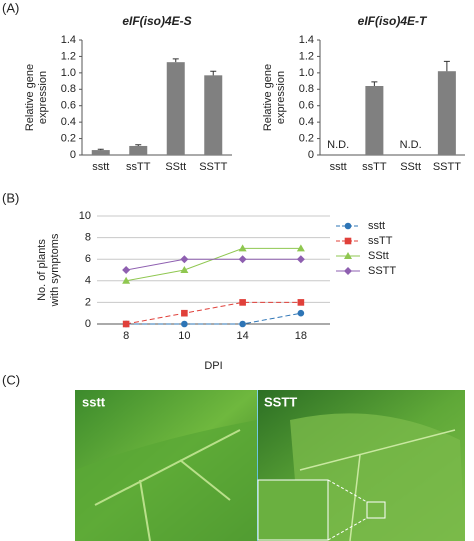 Image resolution: width=474 pixels, height=541 pixels. Describe the element at coordinates (88, 302) in the screenshot. I see `y-tick-label: 2` at that location.